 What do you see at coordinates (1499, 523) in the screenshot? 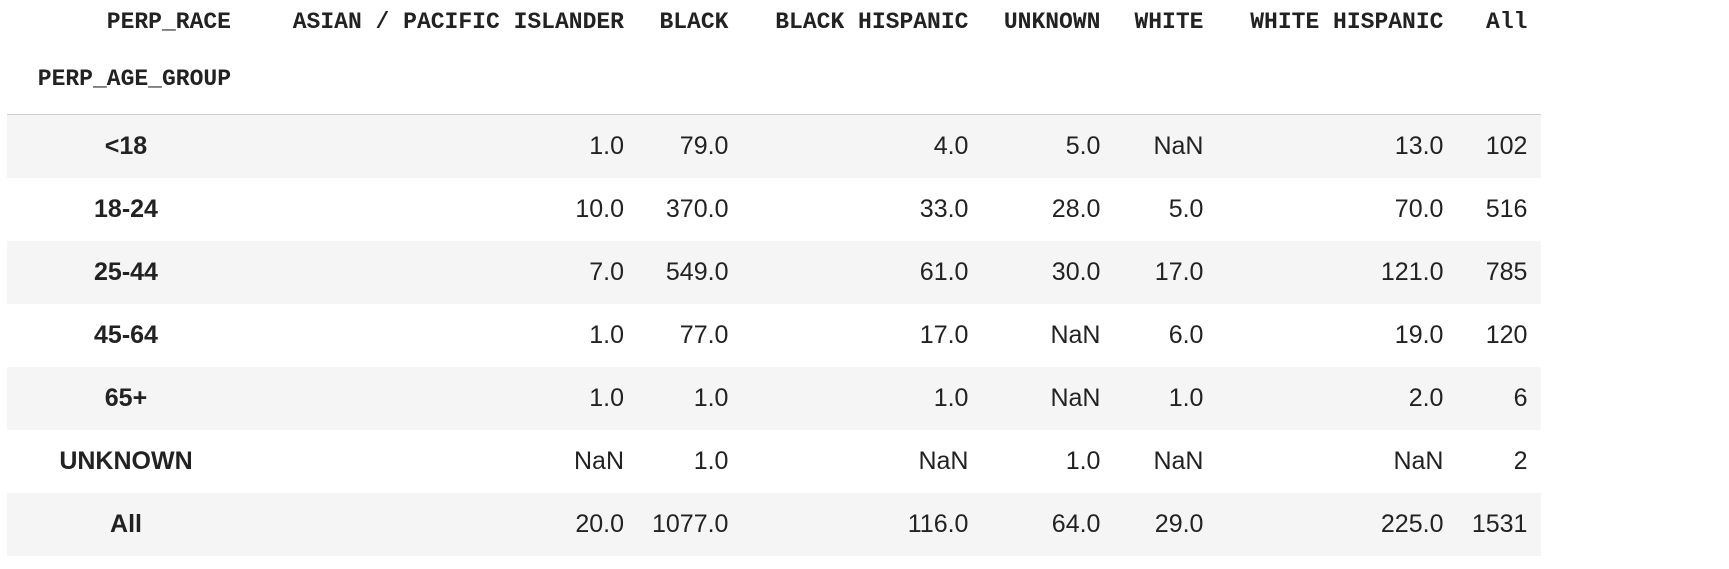
I see `table-cell: 1531` at bounding box center [1499, 523].